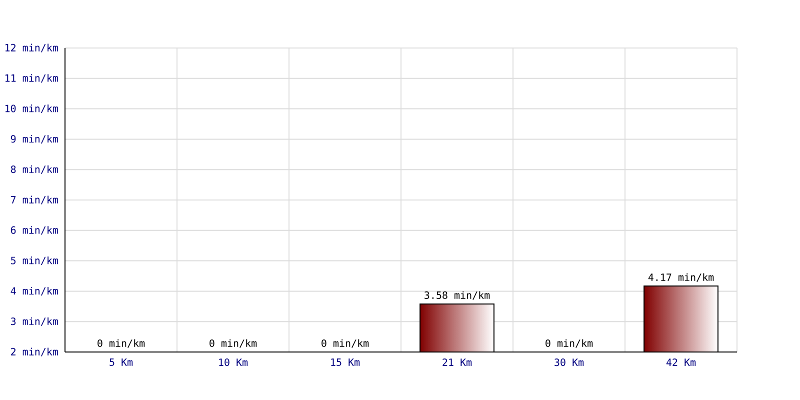 Image resolution: width=800 pixels, height=400 pixels. Describe the element at coordinates (34, 200) in the screenshot. I see `y-tick-label: 7 min/km` at that location.